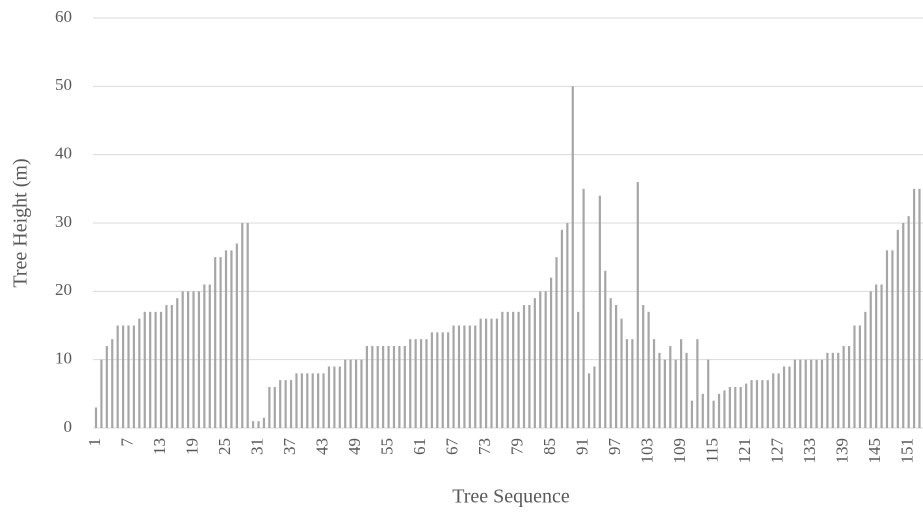 The width and height of the screenshot is (923, 513). Describe the element at coordinates (647, 451) in the screenshot. I see `x-tick-label: 103` at that location.